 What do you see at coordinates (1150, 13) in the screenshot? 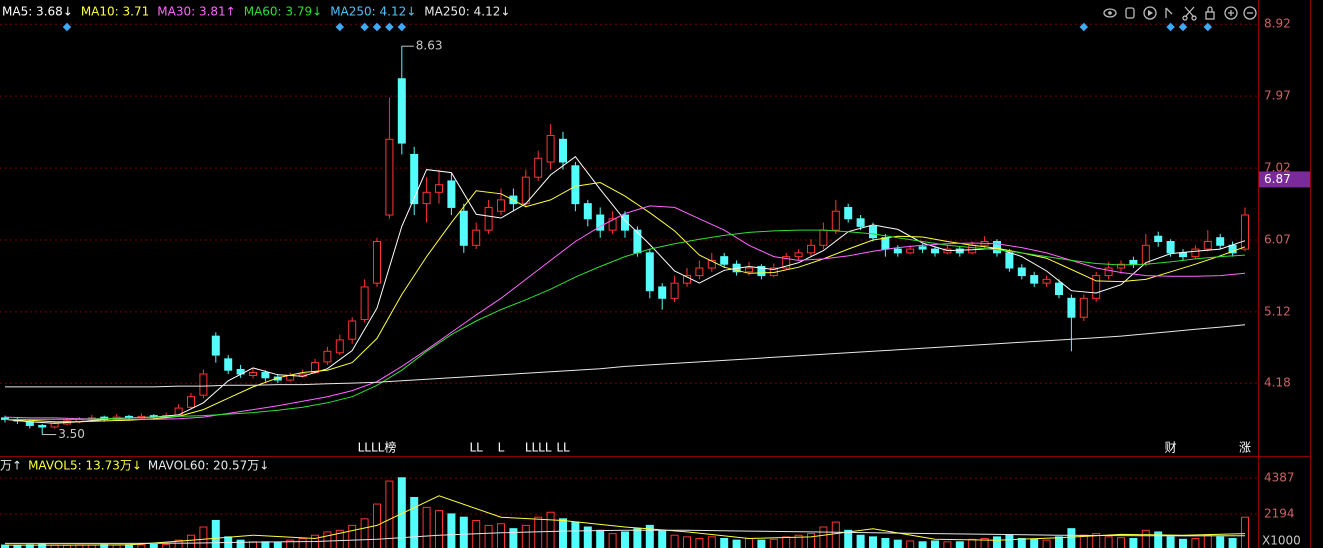
I see `play-icon` at bounding box center [1150, 13].